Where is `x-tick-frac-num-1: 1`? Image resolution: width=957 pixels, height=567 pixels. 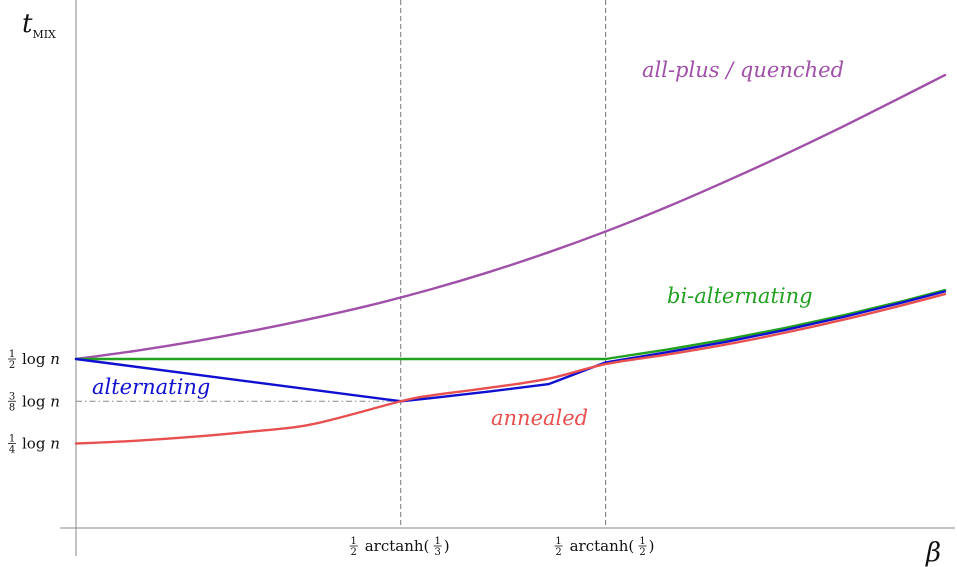 x-tick-frac-num-1: 1 is located at coordinates (642, 541).